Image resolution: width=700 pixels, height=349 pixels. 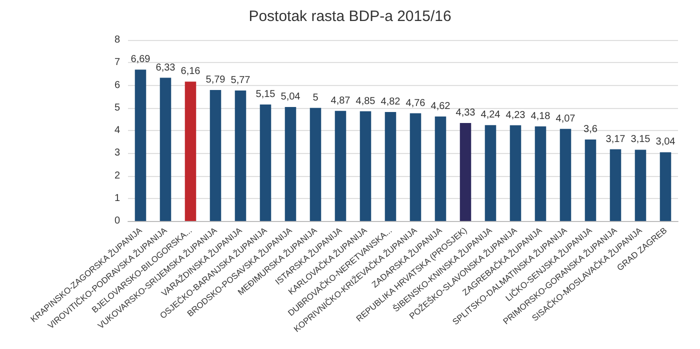 I want to click on data-label: 5, so click(x=315, y=98).